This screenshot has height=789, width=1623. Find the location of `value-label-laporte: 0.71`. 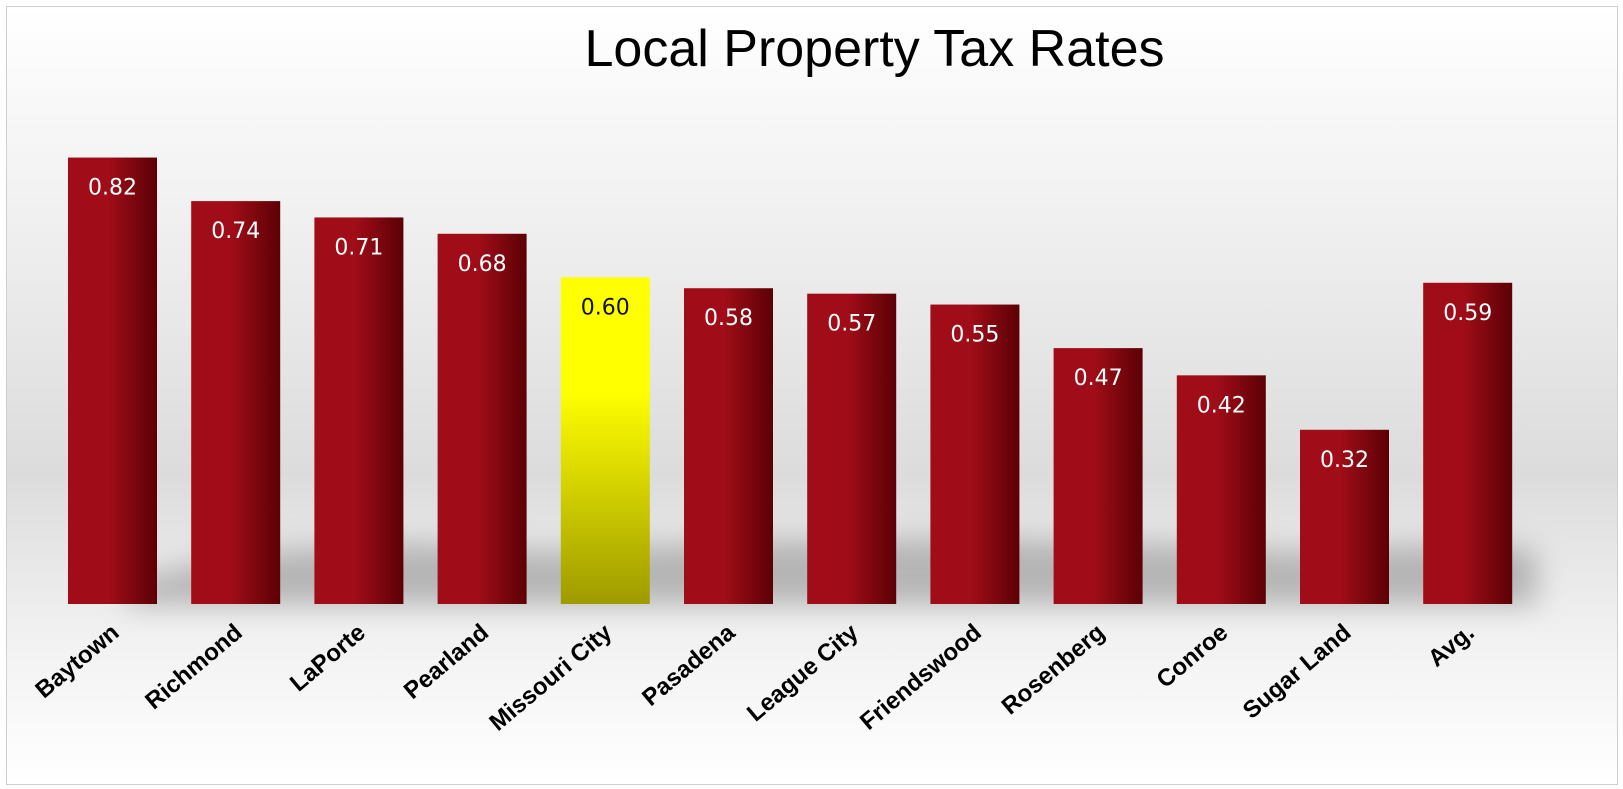

value-label-laporte: 0.71 is located at coordinates (358, 247).